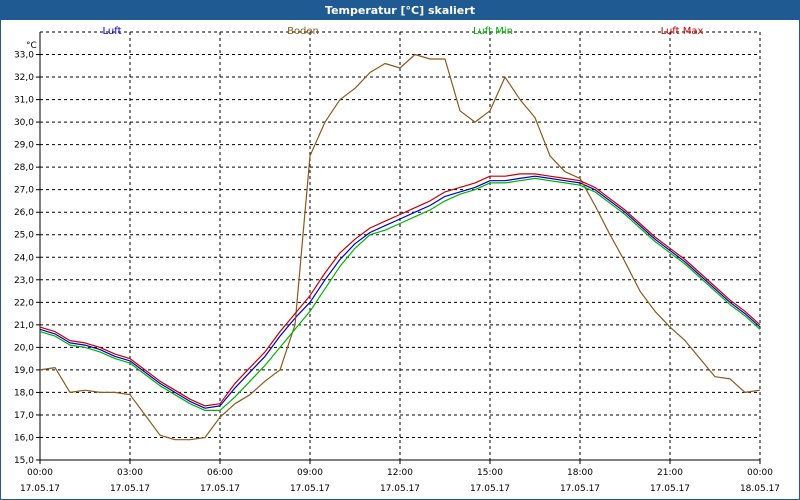 The height and width of the screenshot is (500, 800). Describe the element at coordinates (400, 10) in the screenshot. I see `chart-title: Temperatur [°C] skaliert` at that location.